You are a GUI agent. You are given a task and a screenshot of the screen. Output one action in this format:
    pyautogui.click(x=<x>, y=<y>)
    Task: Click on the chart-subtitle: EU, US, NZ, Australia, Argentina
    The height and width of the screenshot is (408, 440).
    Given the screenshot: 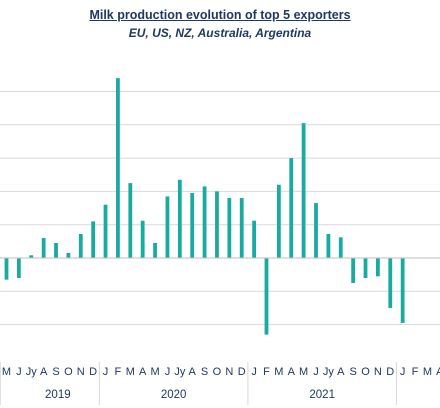 What is the action you would take?
    pyautogui.click(x=220, y=33)
    